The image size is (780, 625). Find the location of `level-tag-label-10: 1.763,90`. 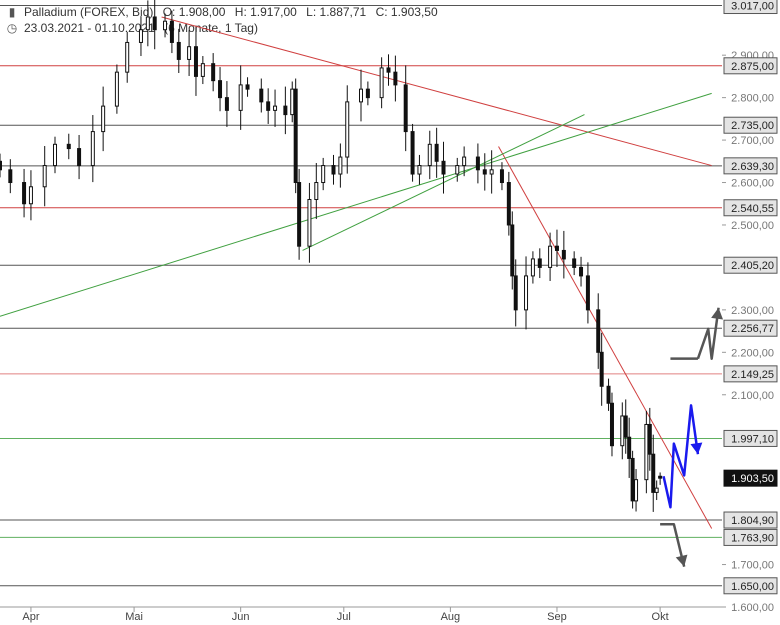

level-tag-label-10: 1.763,90 is located at coordinates (752, 538).